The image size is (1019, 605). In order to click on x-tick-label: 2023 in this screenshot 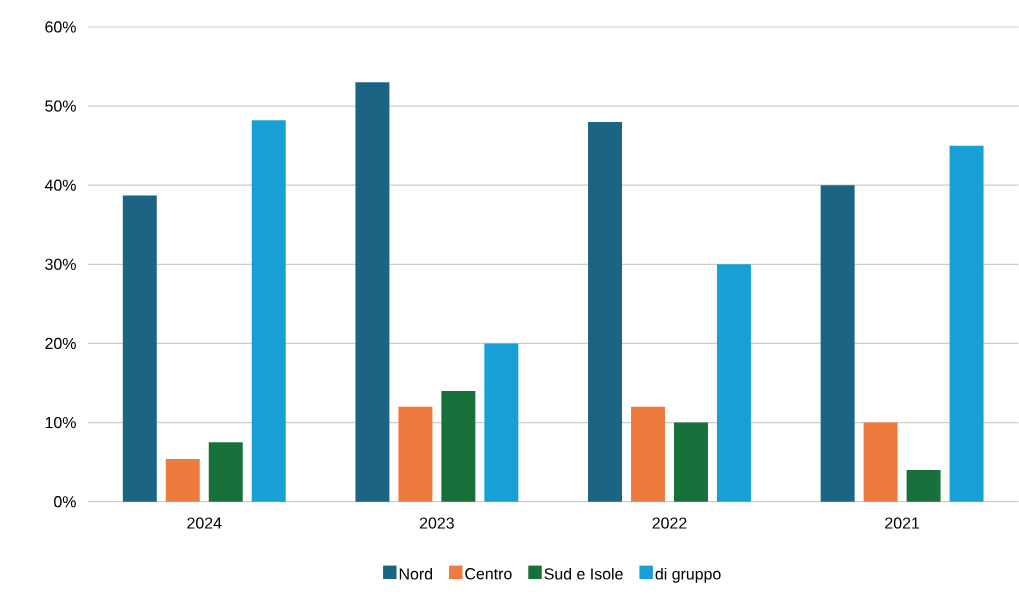, I will do `click(436, 523)`.